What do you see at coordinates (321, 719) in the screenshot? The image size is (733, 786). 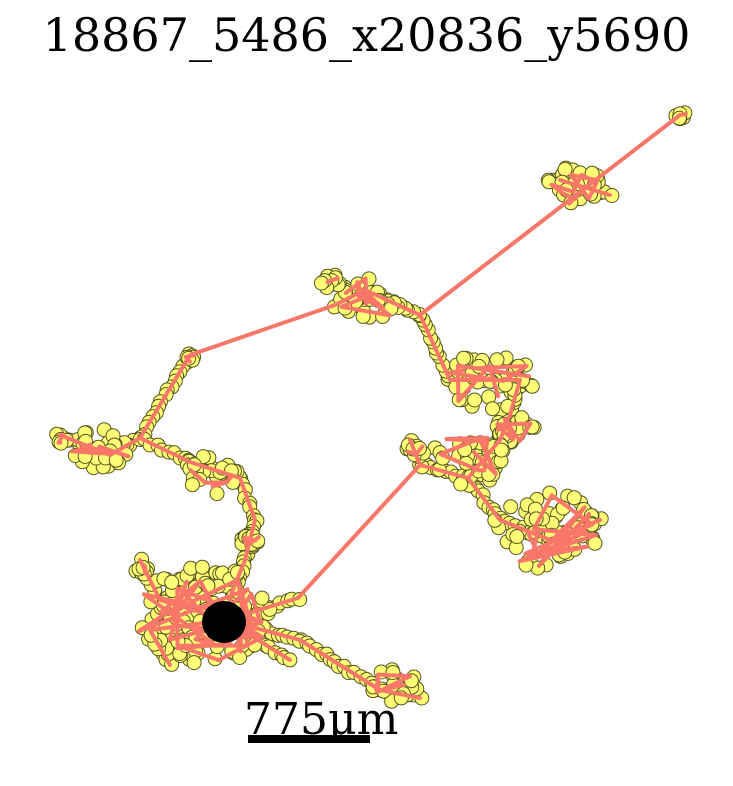 I see `scale-bar-label: 775μm` at bounding box center [321, 719].